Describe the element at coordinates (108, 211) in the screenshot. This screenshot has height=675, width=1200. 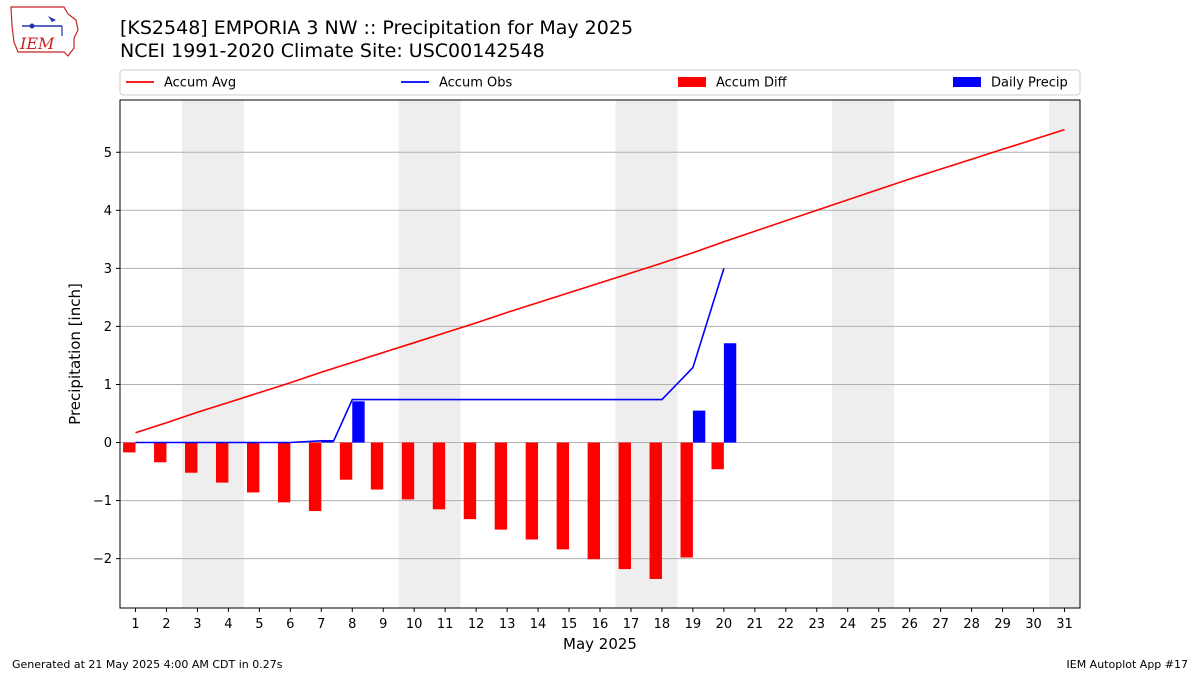
I see `y-tick-label: 4` at that location.